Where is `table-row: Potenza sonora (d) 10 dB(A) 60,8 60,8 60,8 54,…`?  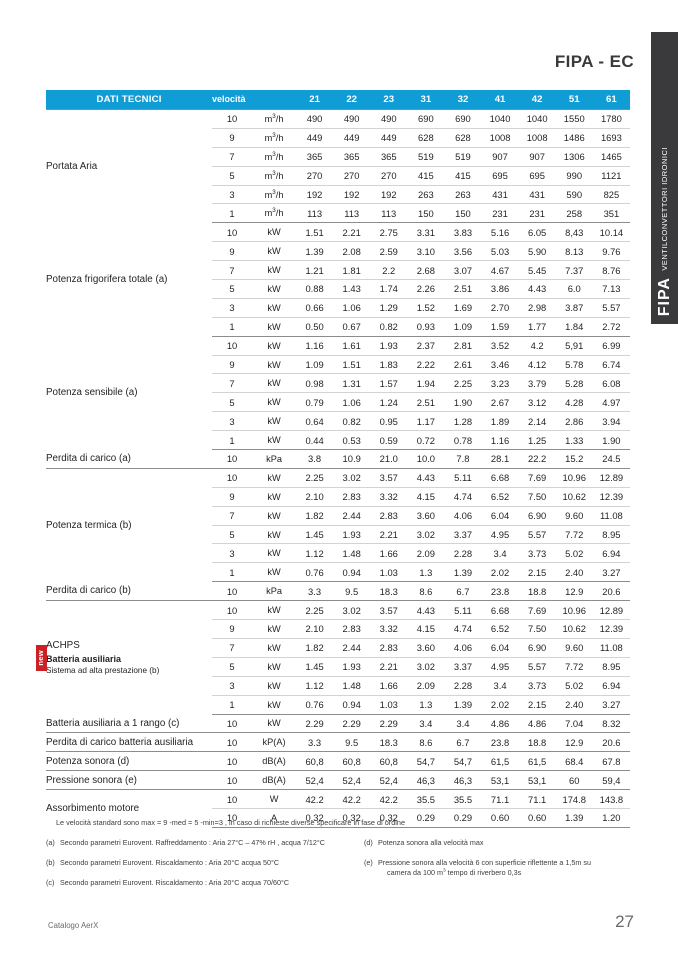 table-row: Potenza sonora (d) 10 dB(A) 60,8 60,8 60,8 54,… is located at coordinates (338, 761).